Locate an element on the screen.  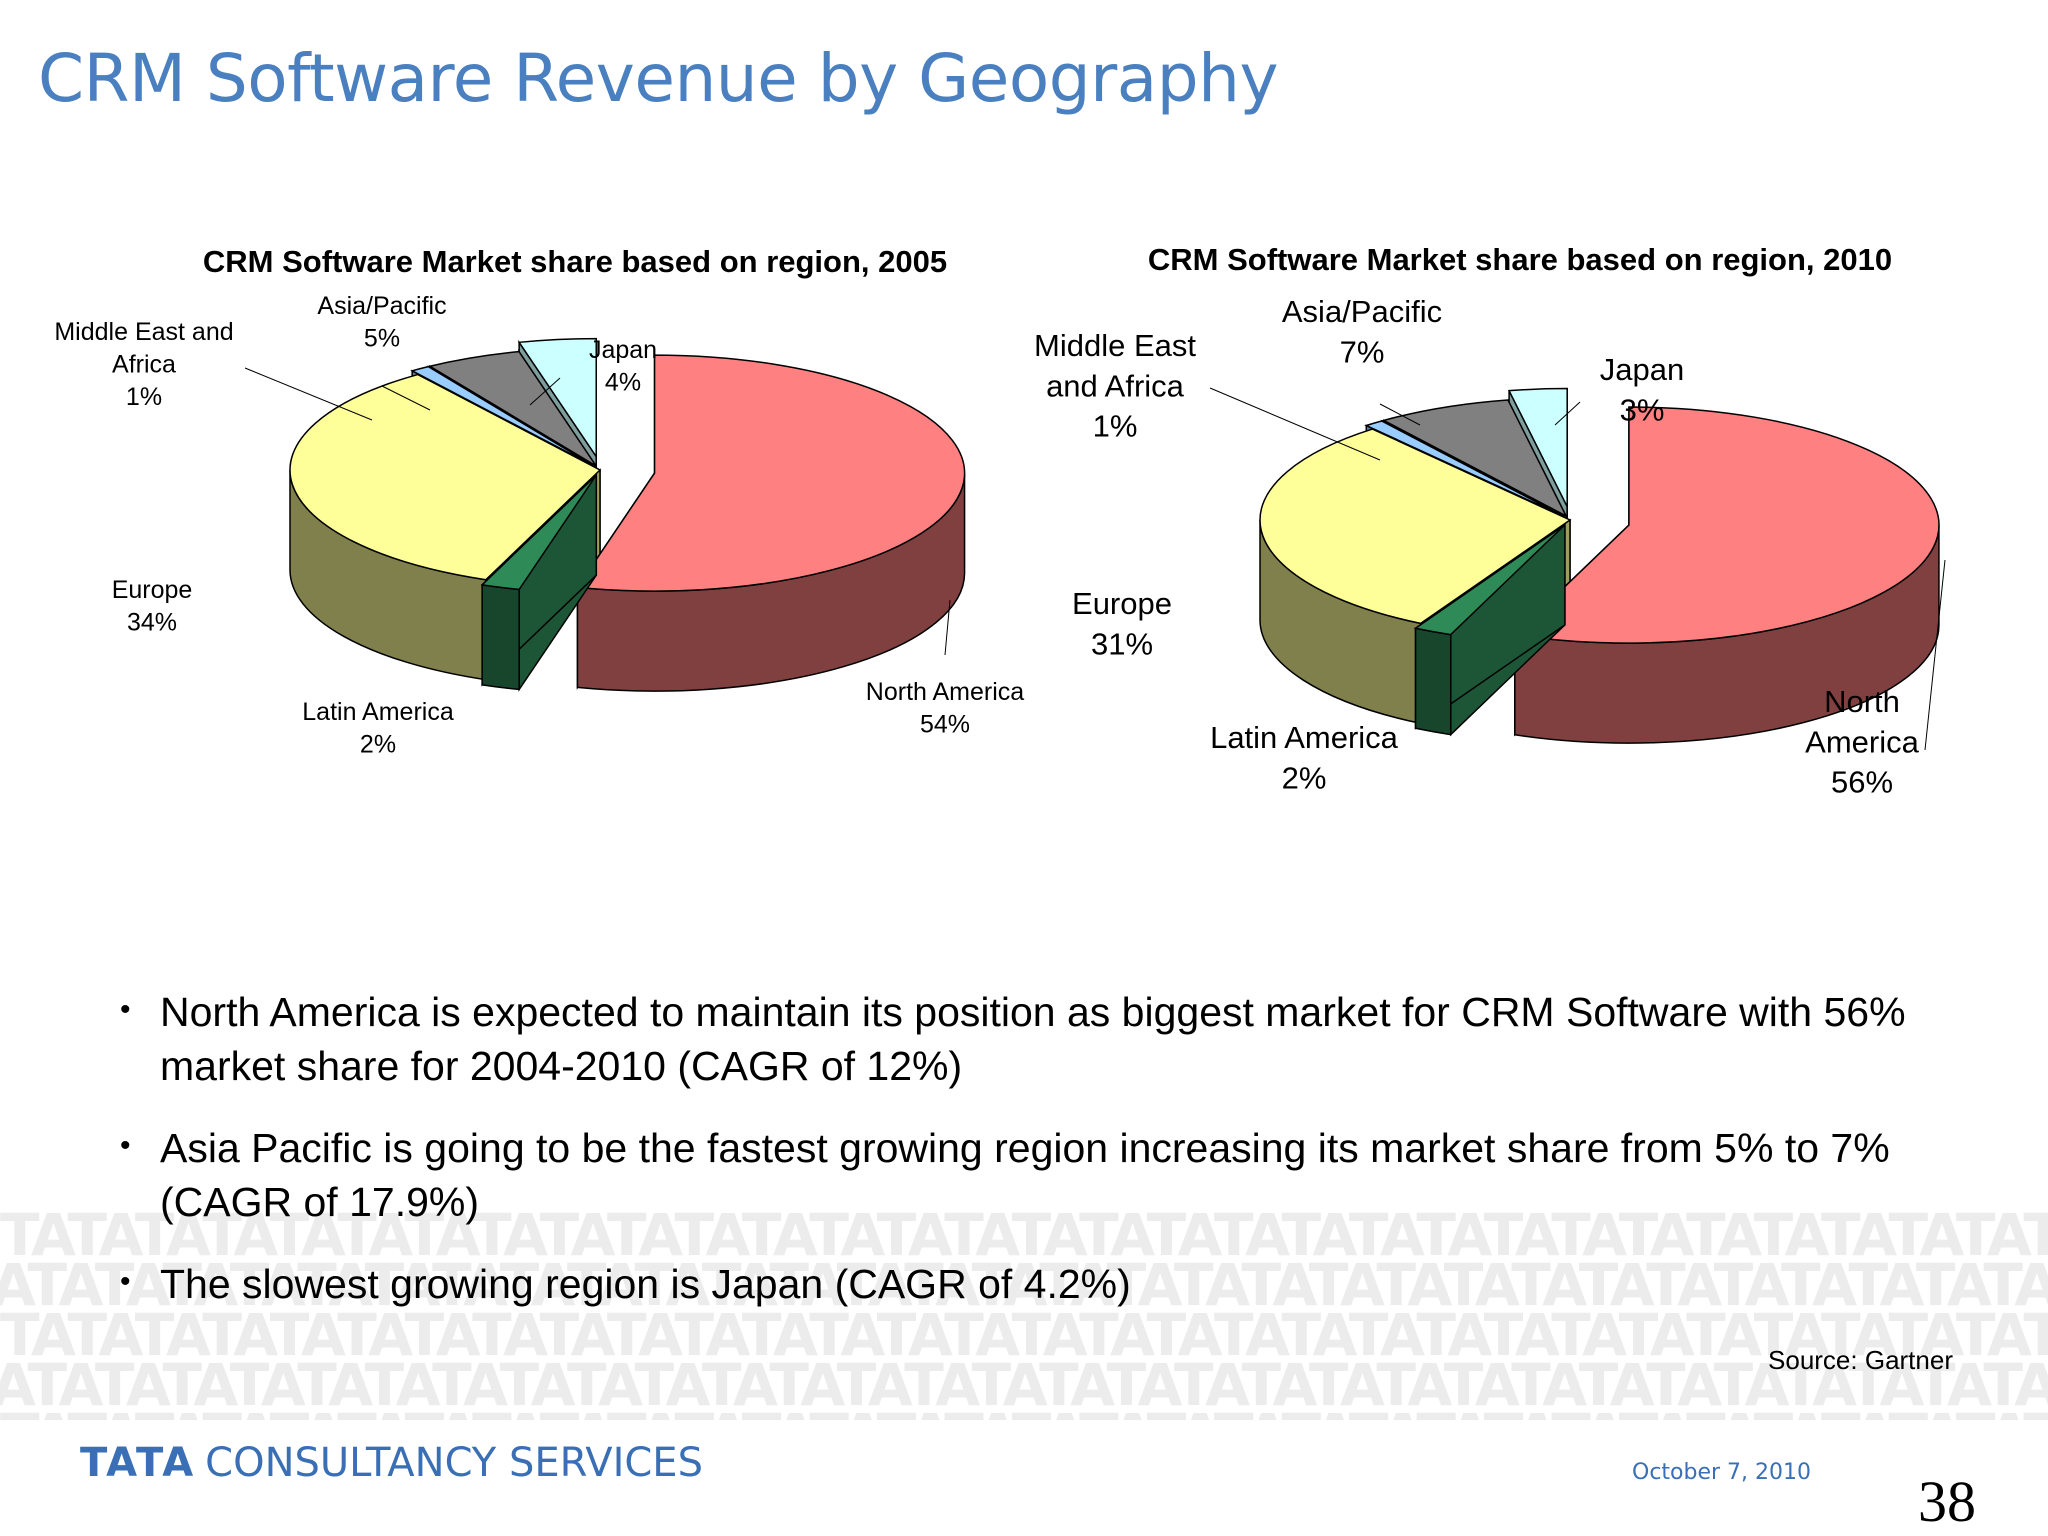
slice-label-europe: Europe 31% is located at coordinates (1122, 623).